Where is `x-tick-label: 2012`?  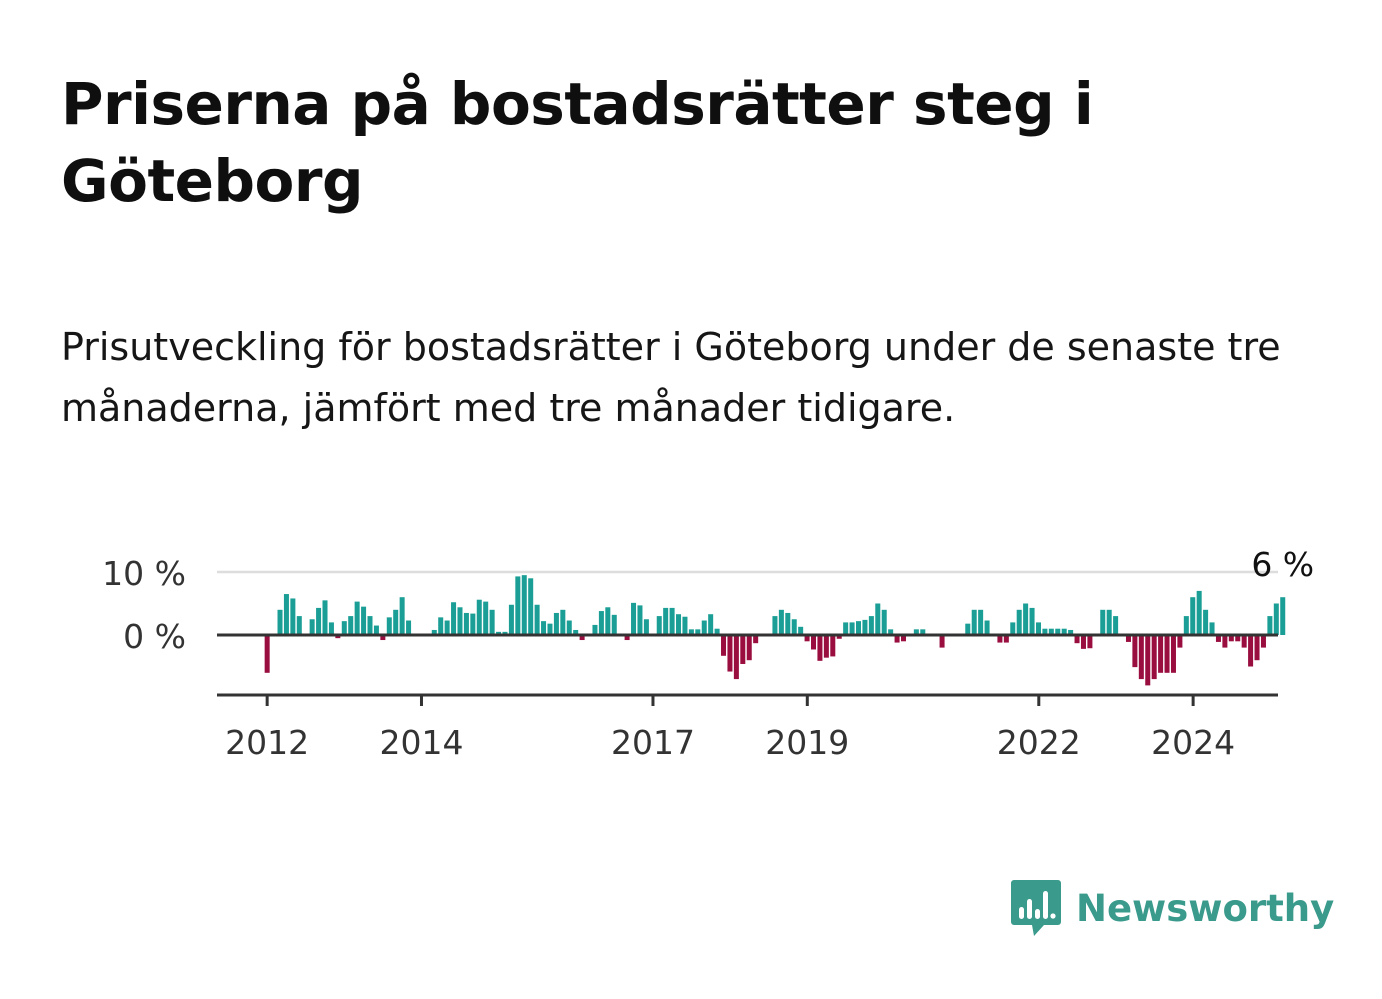
x-tick-label: 2012 is located at coordinates (267, 742).